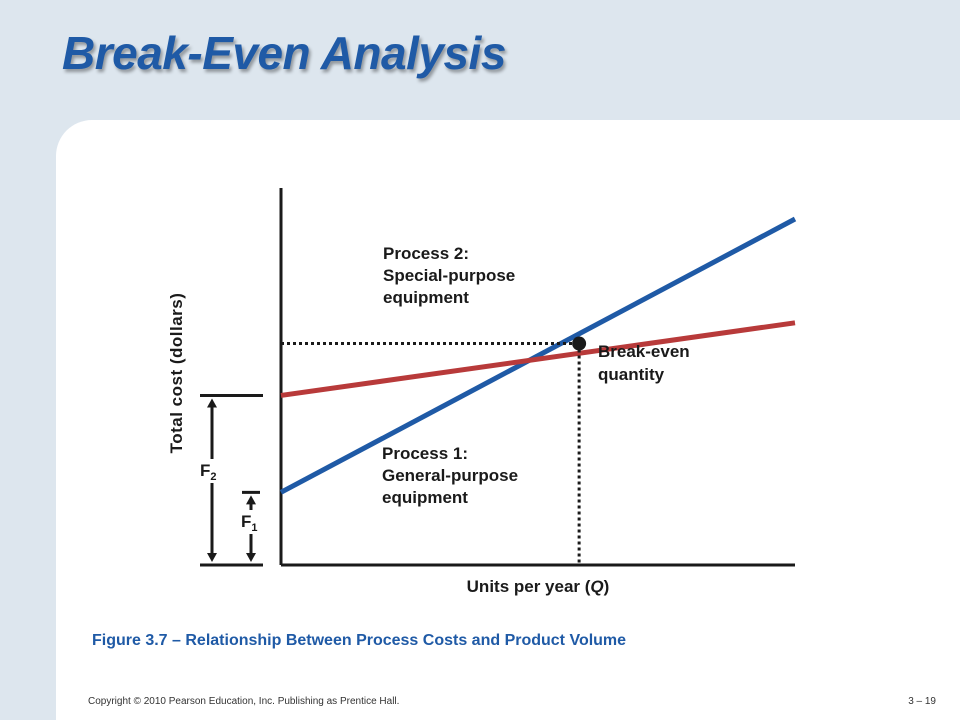 Image resolution: width=960 pixels, height=720 pixels. Describe the element at coordinates (212, 403) in the screenshot. I see `f2-arrow-up` at that location.